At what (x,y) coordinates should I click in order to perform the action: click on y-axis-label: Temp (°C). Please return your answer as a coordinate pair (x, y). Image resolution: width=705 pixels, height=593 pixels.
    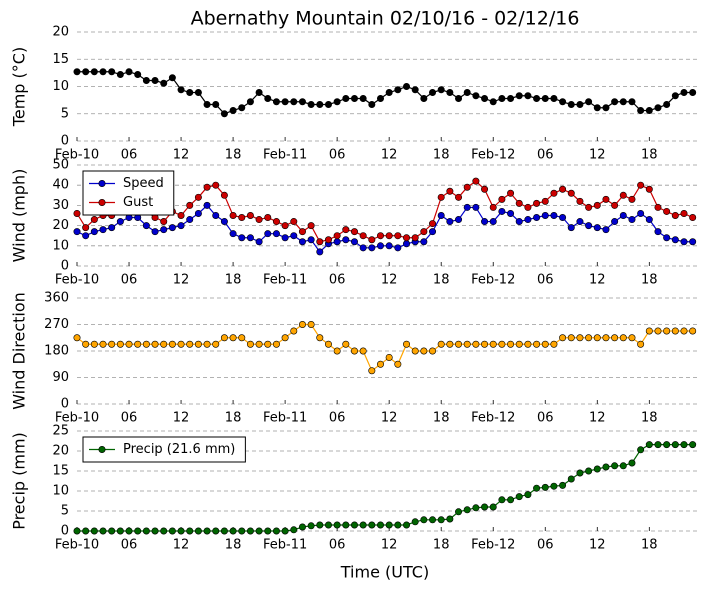
    Looking at the image, I should click on (19, 87).